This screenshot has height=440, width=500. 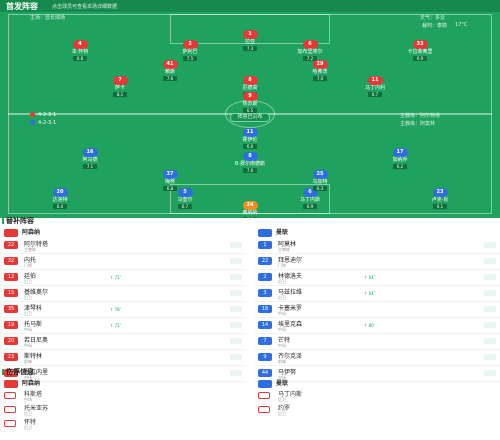 What do you see at coordinates (33, 324) in the screenshot?
I see `bench-name: 托马斯` at bounding box center [33, 324].